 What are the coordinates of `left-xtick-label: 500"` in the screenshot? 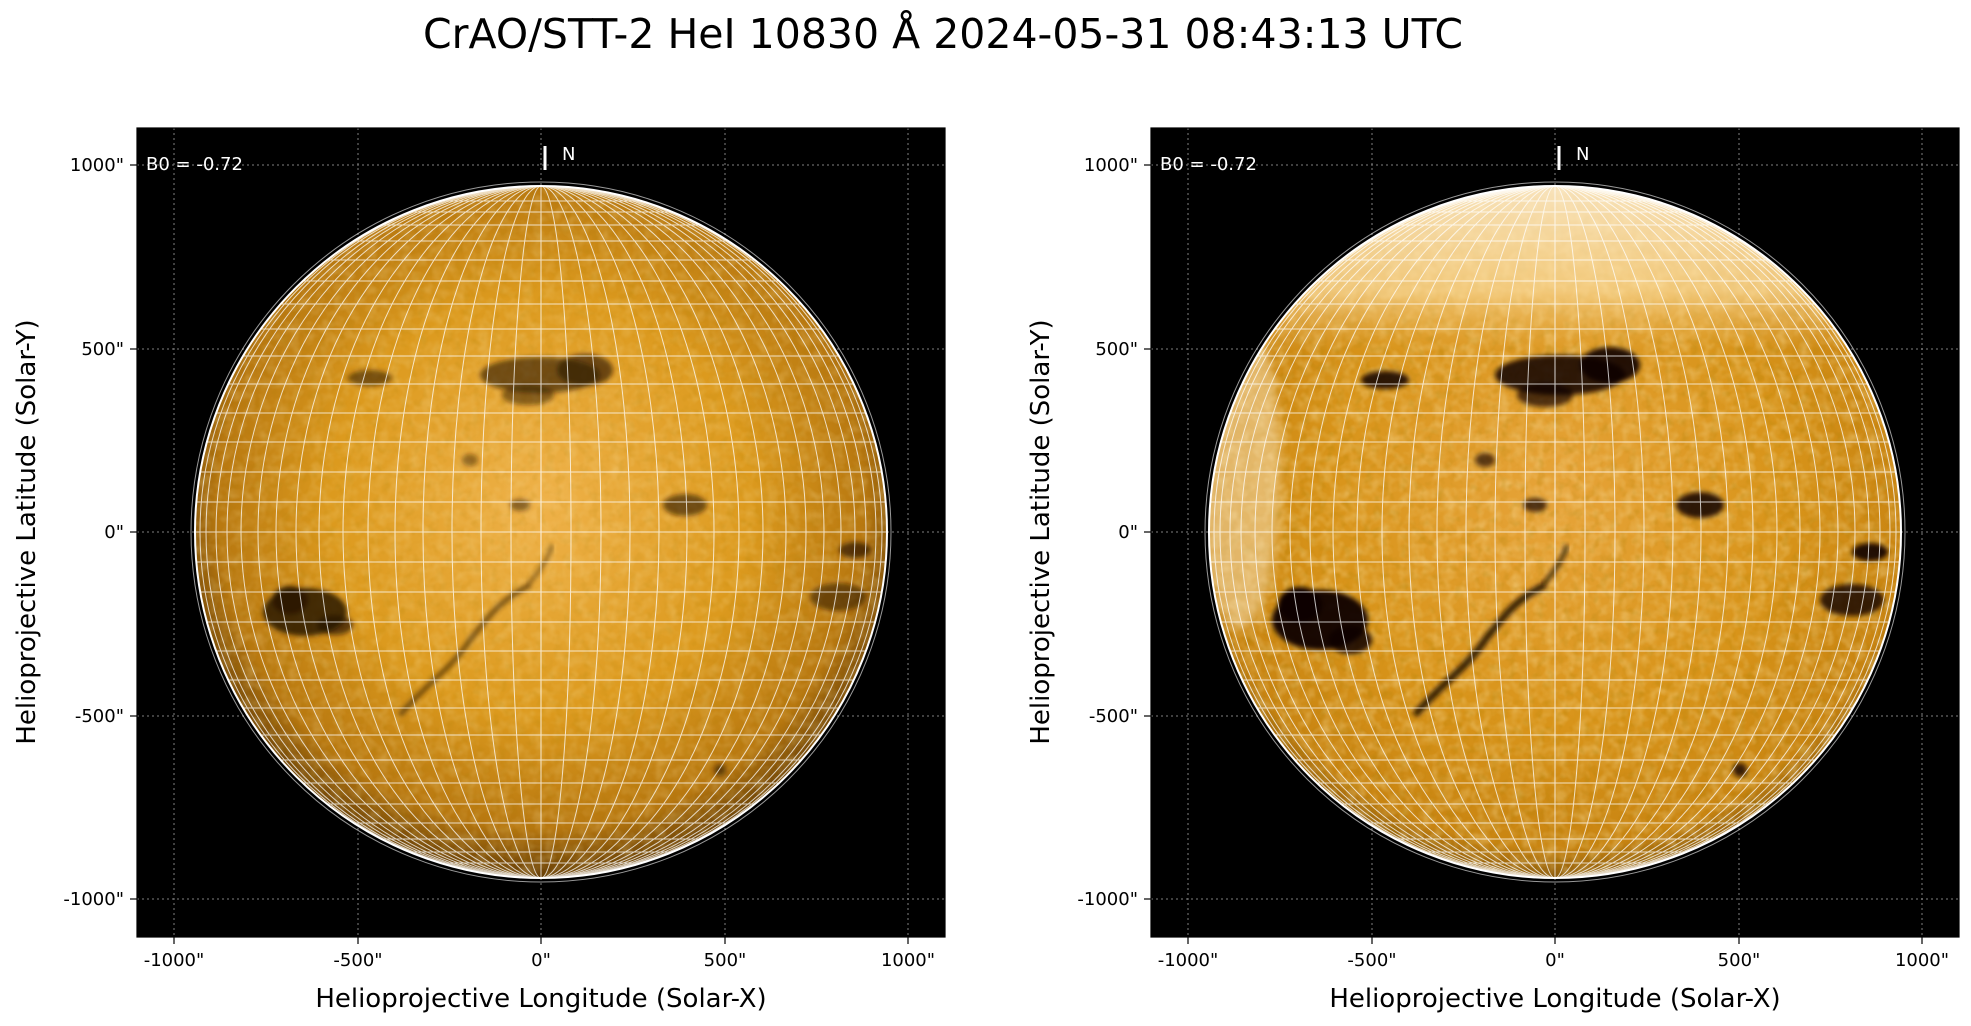 It's located at (725, 960).